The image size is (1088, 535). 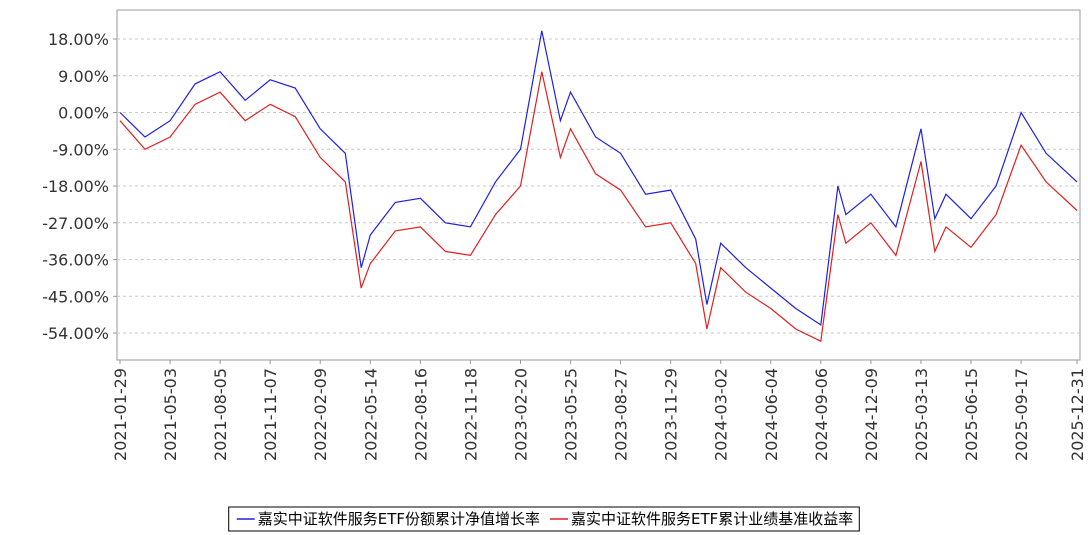 What do you see at coordinates (75, 223) in the screenshot?
I see `y-tick-label: -27.00%` at bounding box center [75, 223].